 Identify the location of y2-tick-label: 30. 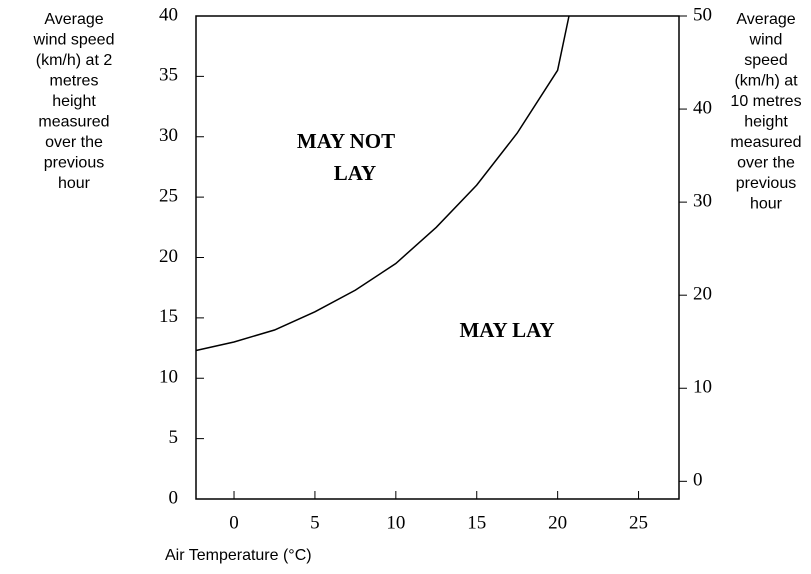
(702, 200).